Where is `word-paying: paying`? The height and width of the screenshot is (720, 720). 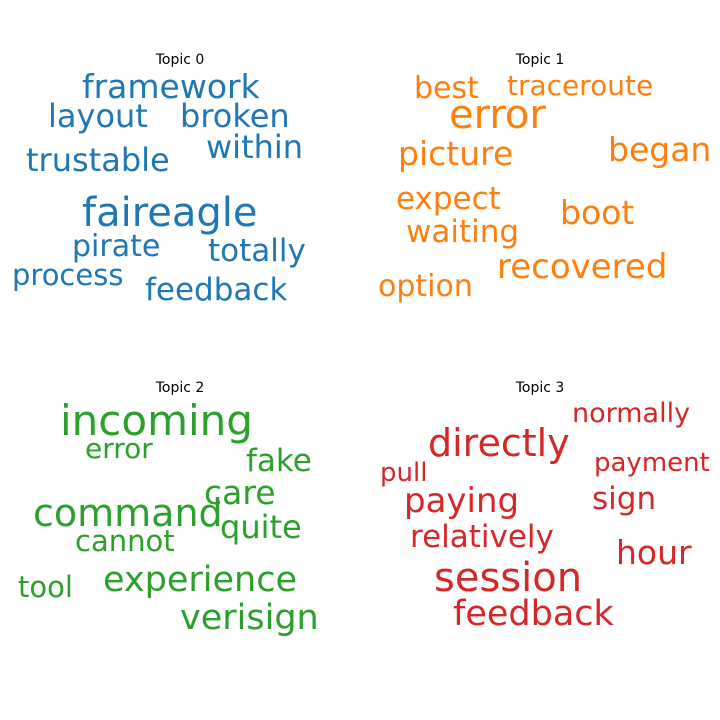
word-paying: paying is located at coordinates (462, 501).